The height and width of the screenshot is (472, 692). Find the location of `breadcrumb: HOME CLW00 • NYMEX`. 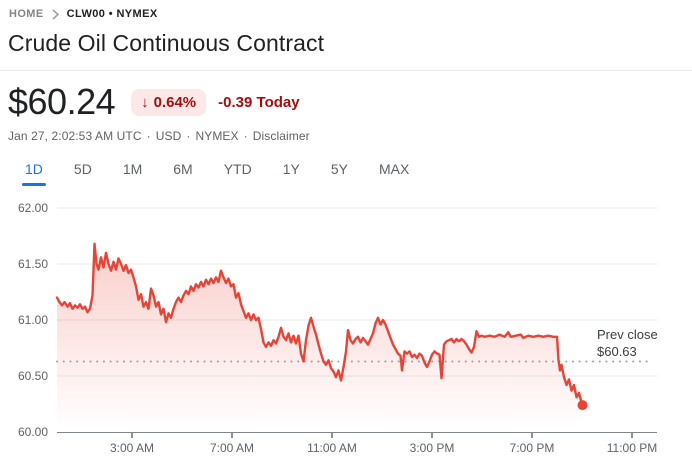

breadcrumb: HOME CLW00 • NYMEX is located at coordinates (83, 14).